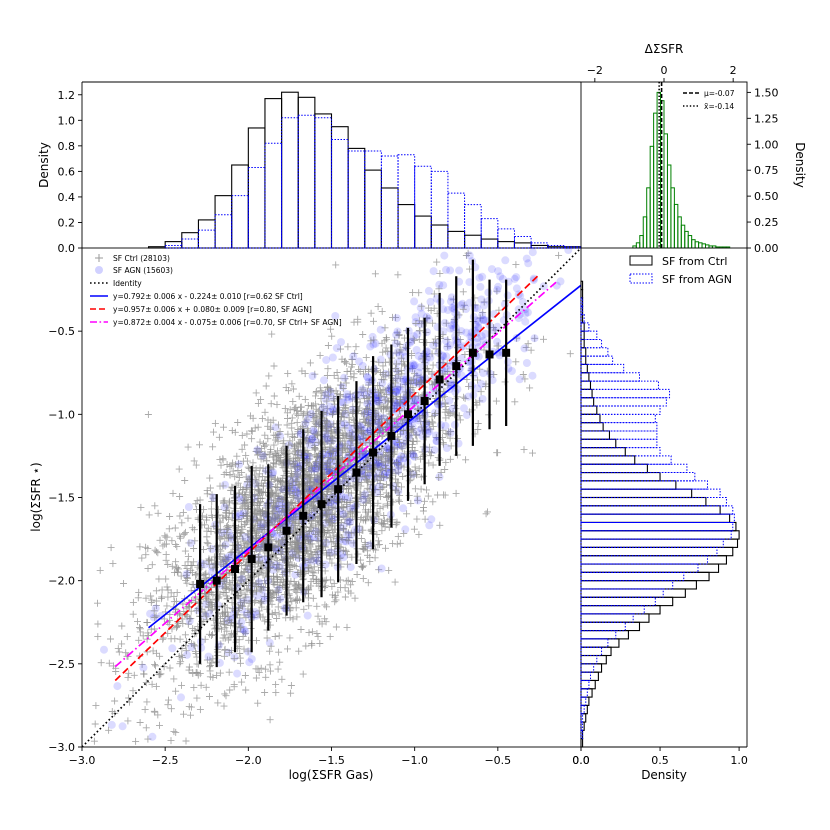  Describe the element at coordinates (664, 775) in the screenshot. I see `right-x-label: Density` at that location.